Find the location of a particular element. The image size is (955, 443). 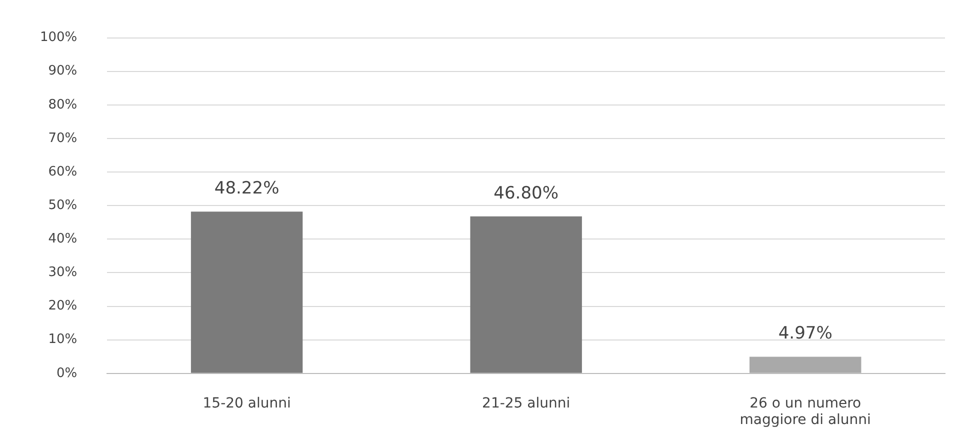

y-tick-label: 10% is located at coordinates (63, 340).